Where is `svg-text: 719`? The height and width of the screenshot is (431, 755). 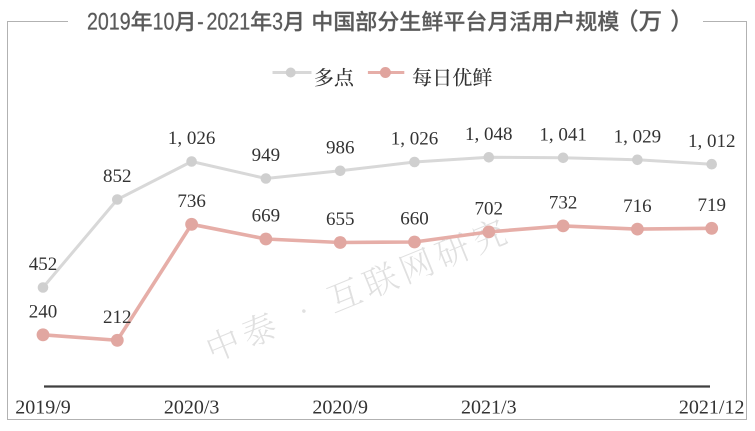 svg-text: 719 is located at coordinates (711, 205).